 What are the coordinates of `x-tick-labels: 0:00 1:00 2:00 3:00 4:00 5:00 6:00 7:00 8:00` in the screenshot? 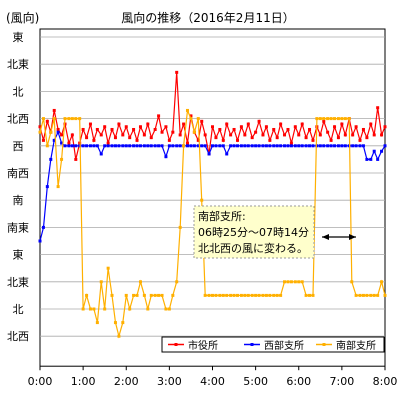 It's located at (212, 377).